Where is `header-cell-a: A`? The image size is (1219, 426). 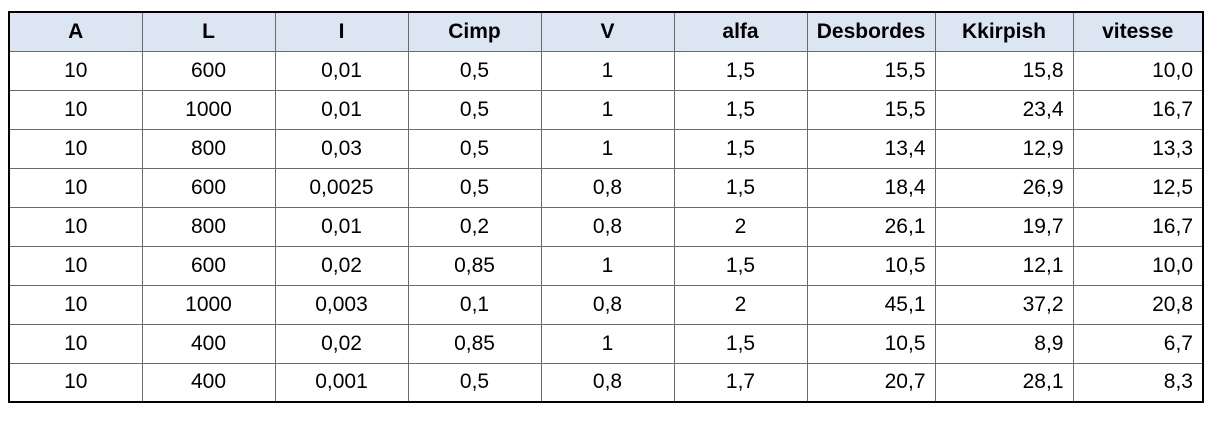 header-cell-a: A is located at coordinates (75, 31).